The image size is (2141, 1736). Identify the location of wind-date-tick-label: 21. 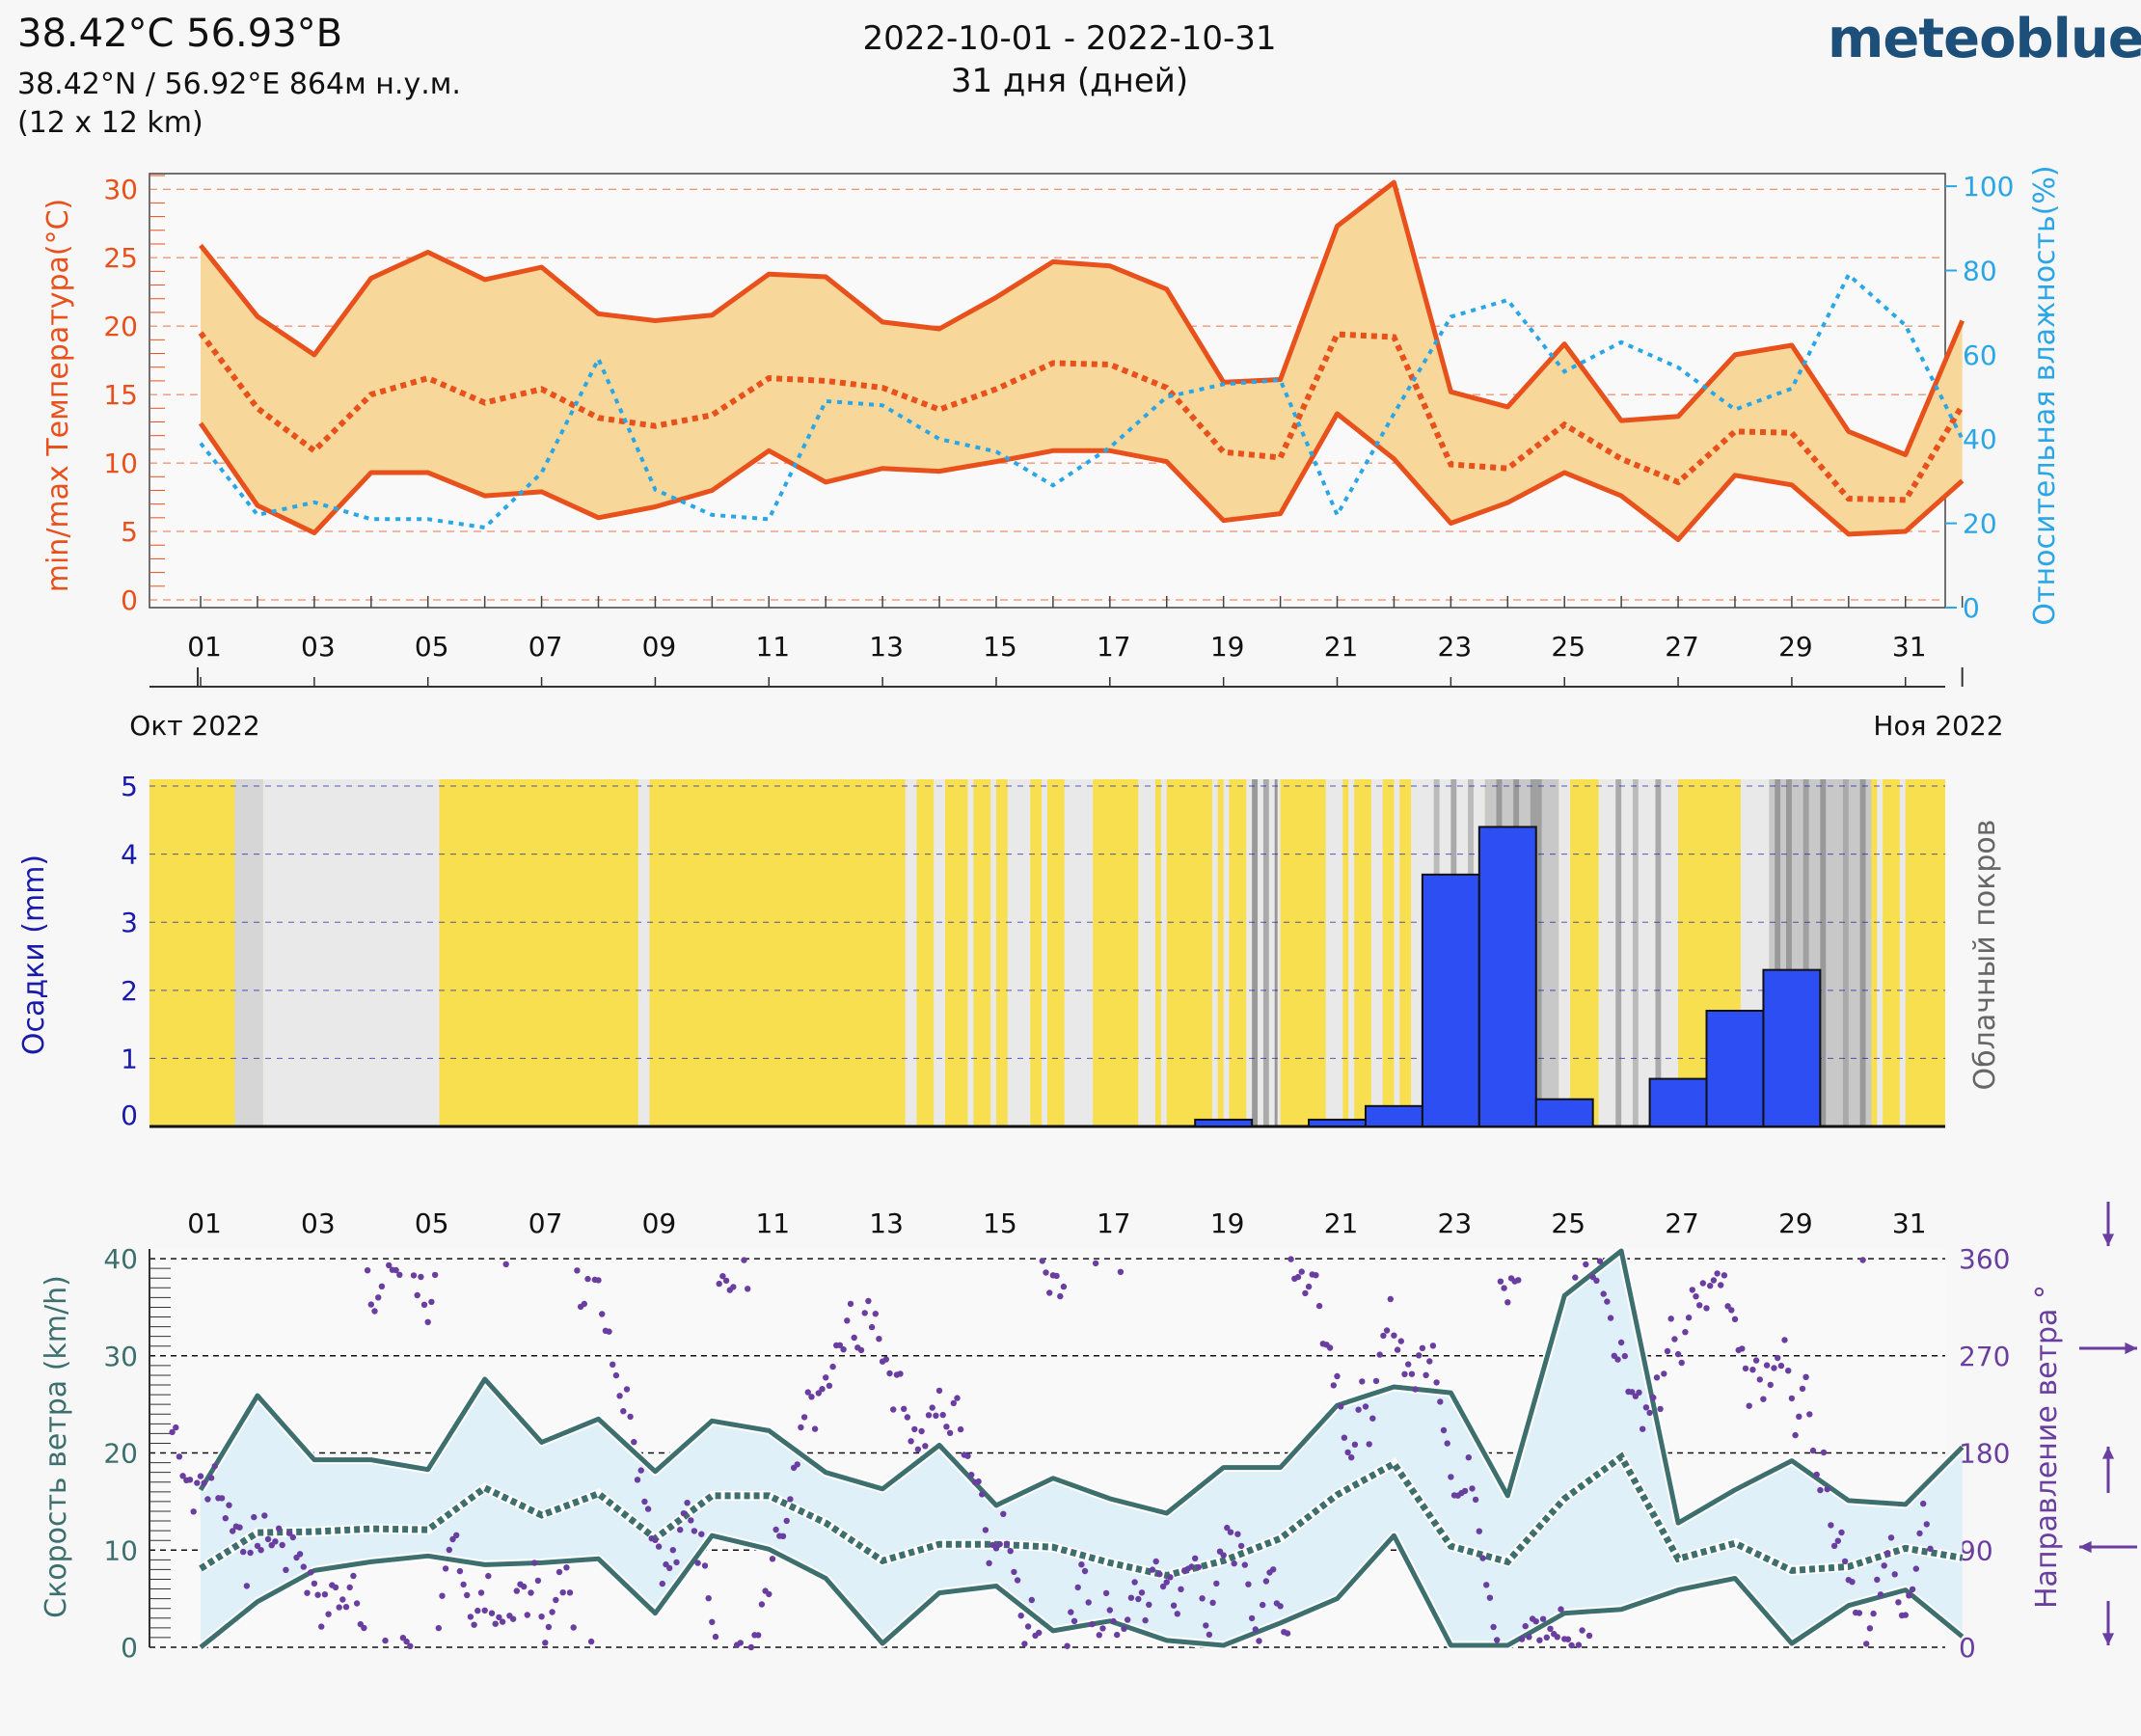
(1342, 1223).